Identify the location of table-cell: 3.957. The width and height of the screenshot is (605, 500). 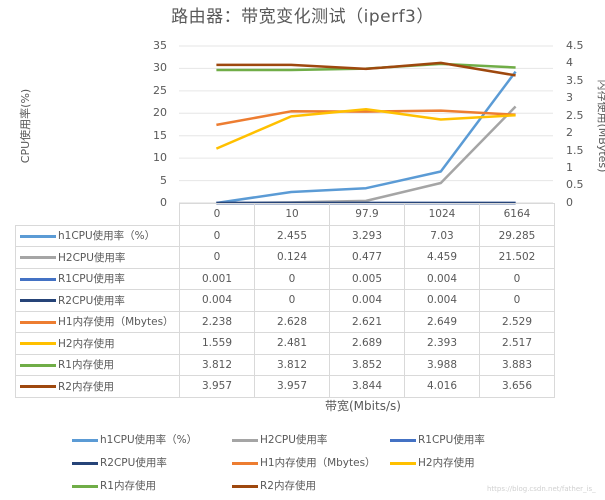
(217, 386).